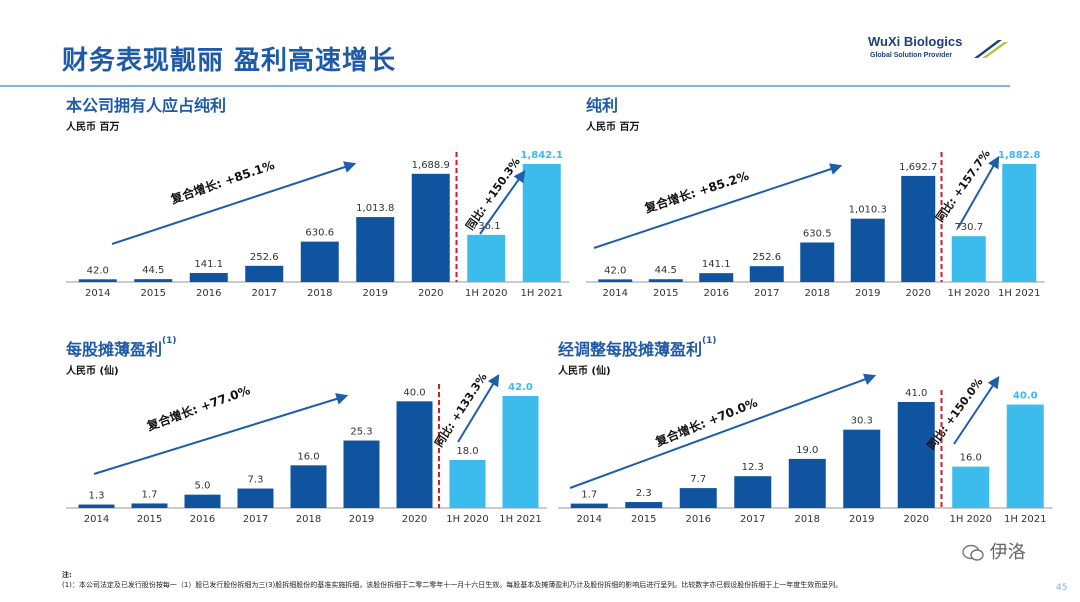  What do you see at coordinates (467, 451) in the screenshot?
I see `value-label: 18.0` at bounding box center [467, 451].